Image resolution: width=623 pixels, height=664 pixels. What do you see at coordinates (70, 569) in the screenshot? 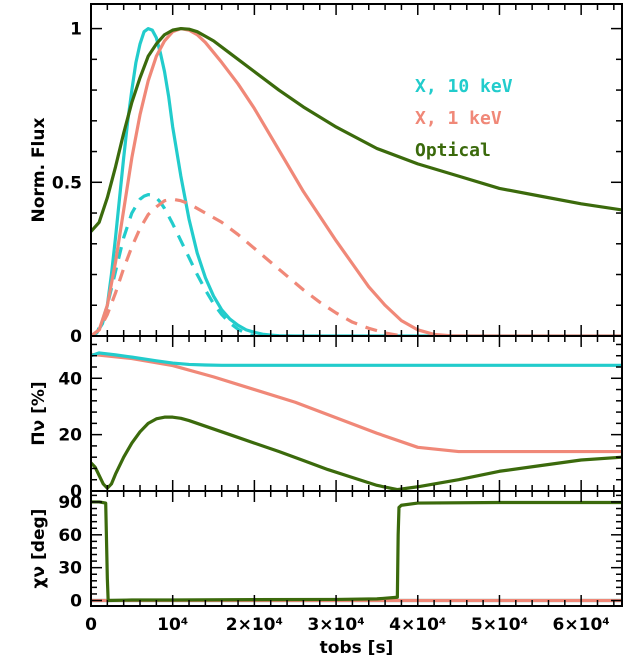
I see `y-tick-label: 30` at bounding box center [70, 569].